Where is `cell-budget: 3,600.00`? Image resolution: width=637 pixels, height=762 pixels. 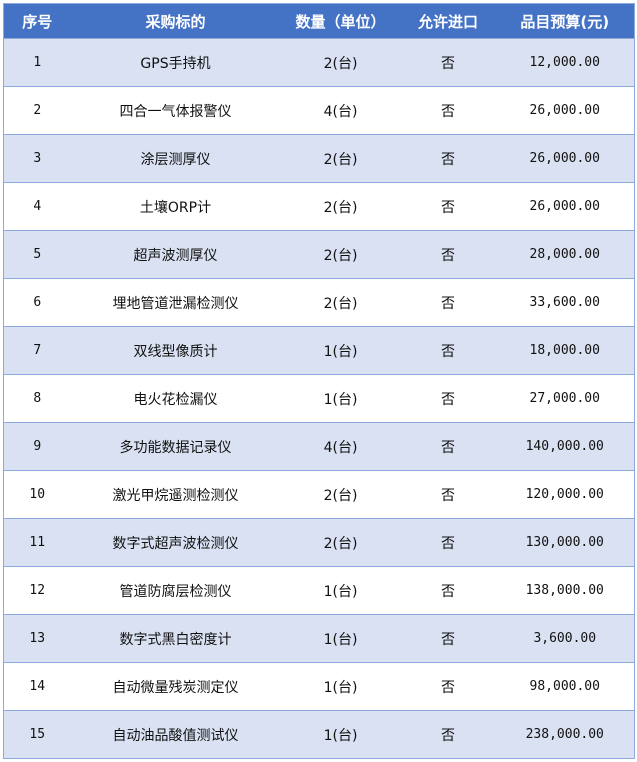 cell-budget: 3,600.00 is located at coordinates (565, 638).